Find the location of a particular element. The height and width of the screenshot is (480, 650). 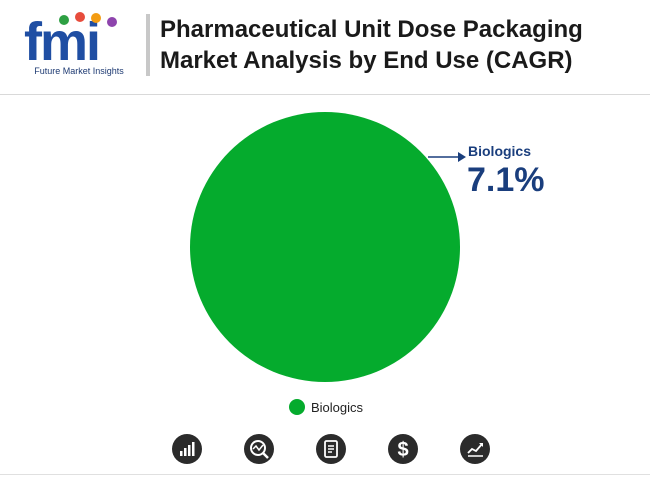

analysis-search-icon is located at coordinates (259, 449).